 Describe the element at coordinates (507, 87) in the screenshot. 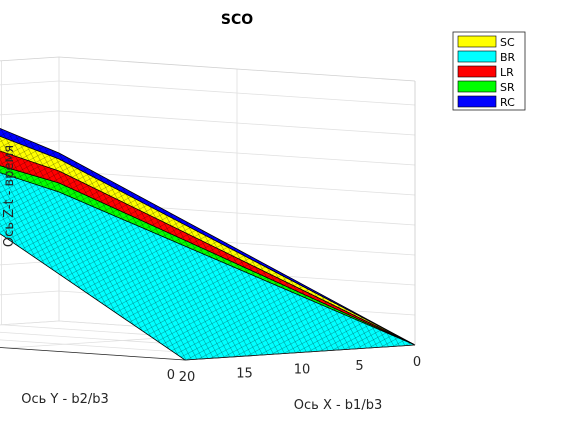

I see `legend-label-sr: SR` at that location.